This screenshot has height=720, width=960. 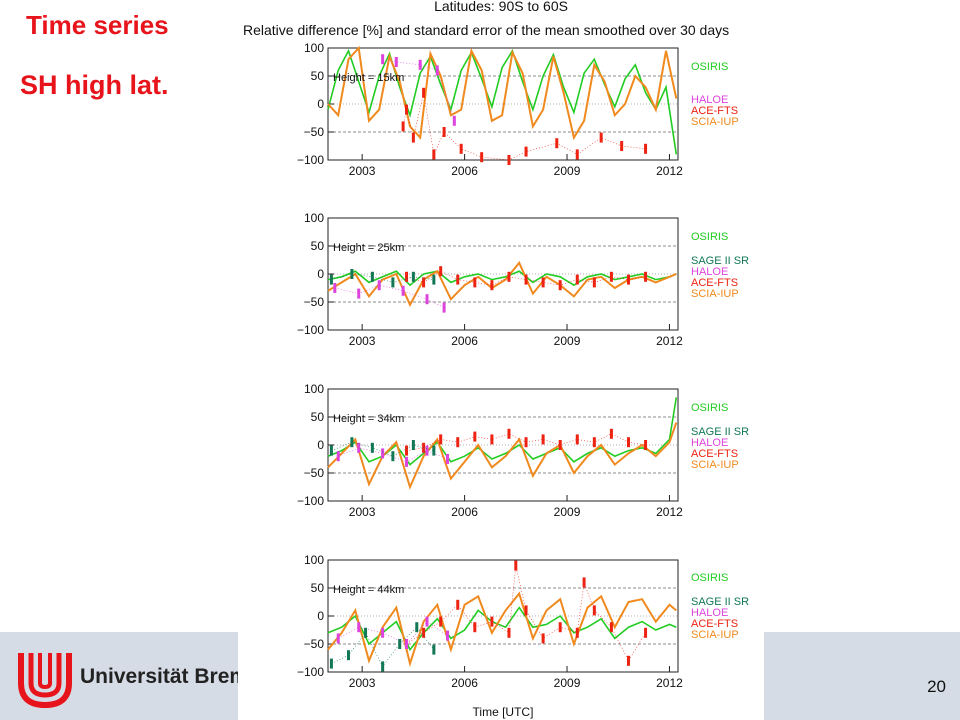 What do you see at coordinates (368, 248) in the screenshot?
I see `height-label: Height = 25km` at bounding box center [368, 248].